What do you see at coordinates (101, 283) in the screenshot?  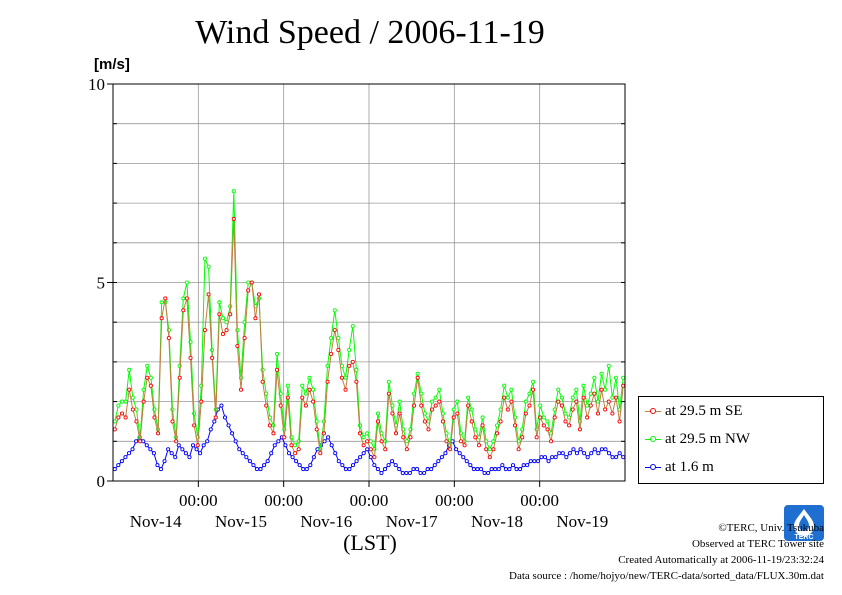 I see `y-tick-label: 5` at bounding box center [101, 283].